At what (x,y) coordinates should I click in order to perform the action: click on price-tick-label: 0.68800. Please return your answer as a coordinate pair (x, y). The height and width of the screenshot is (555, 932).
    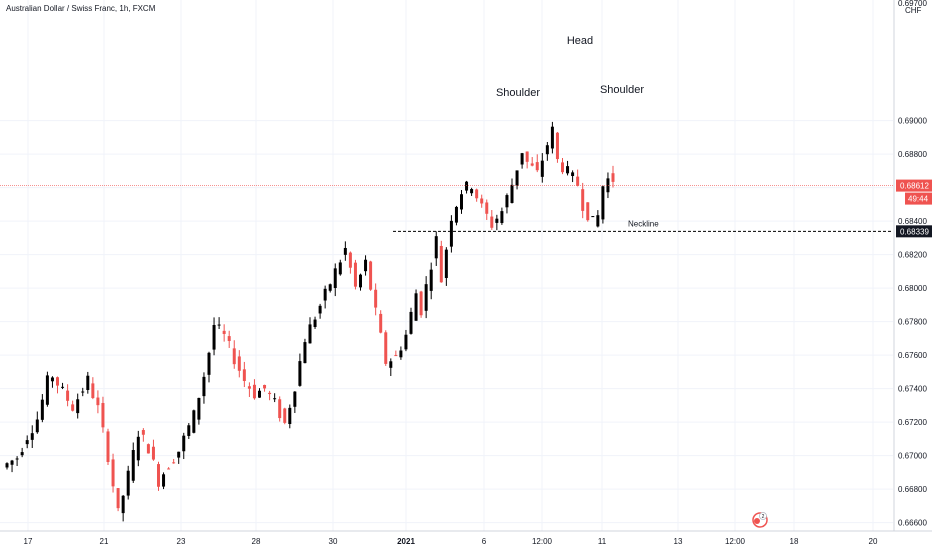
    Looking at the image, I should click on (912, 154).